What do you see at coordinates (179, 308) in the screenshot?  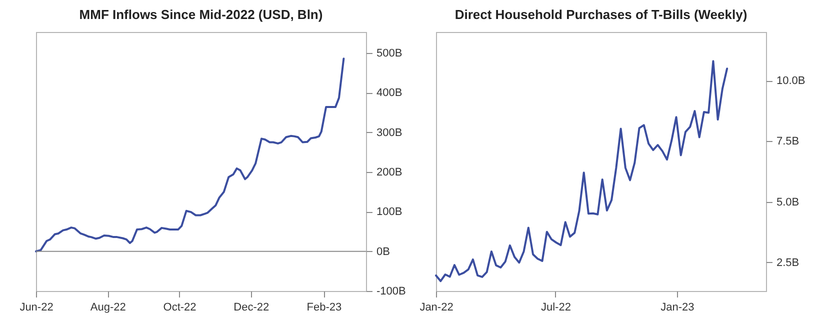 I see `x-tick-label: Oct-22` at bounding box center [179, 308].